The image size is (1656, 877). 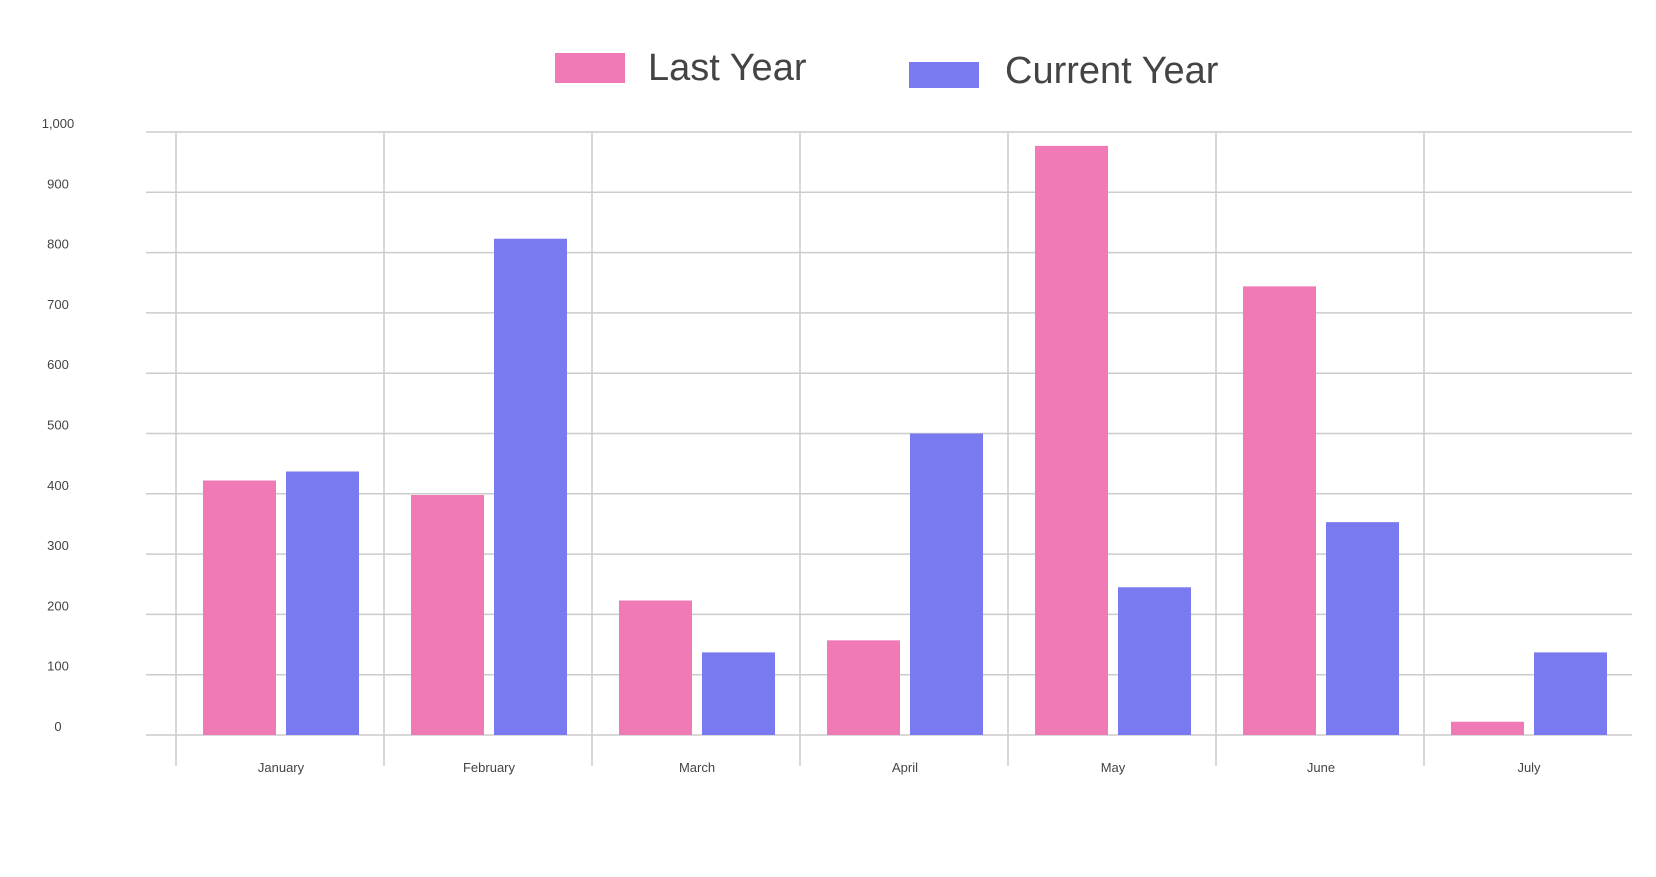 What do you see at coordinates (1113, 767) in the screenshot?
I see `x-tick-label: May` at bounding box center [1113, 767].